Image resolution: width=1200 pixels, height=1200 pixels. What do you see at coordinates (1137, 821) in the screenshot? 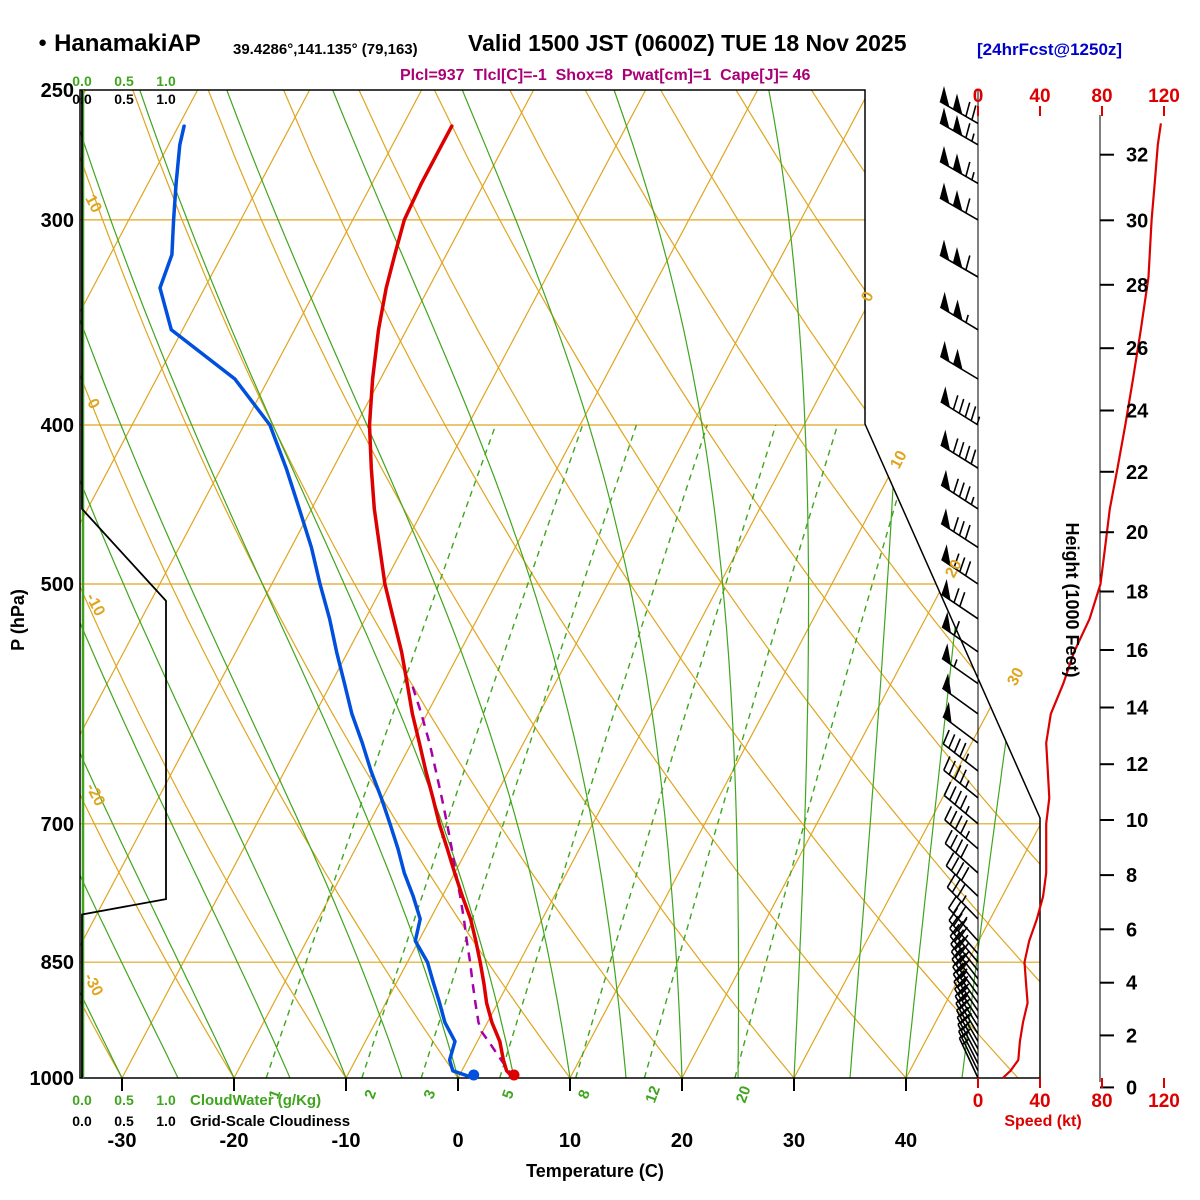
I see `height-tick-label: 10` at bounding box center [1137, 821].